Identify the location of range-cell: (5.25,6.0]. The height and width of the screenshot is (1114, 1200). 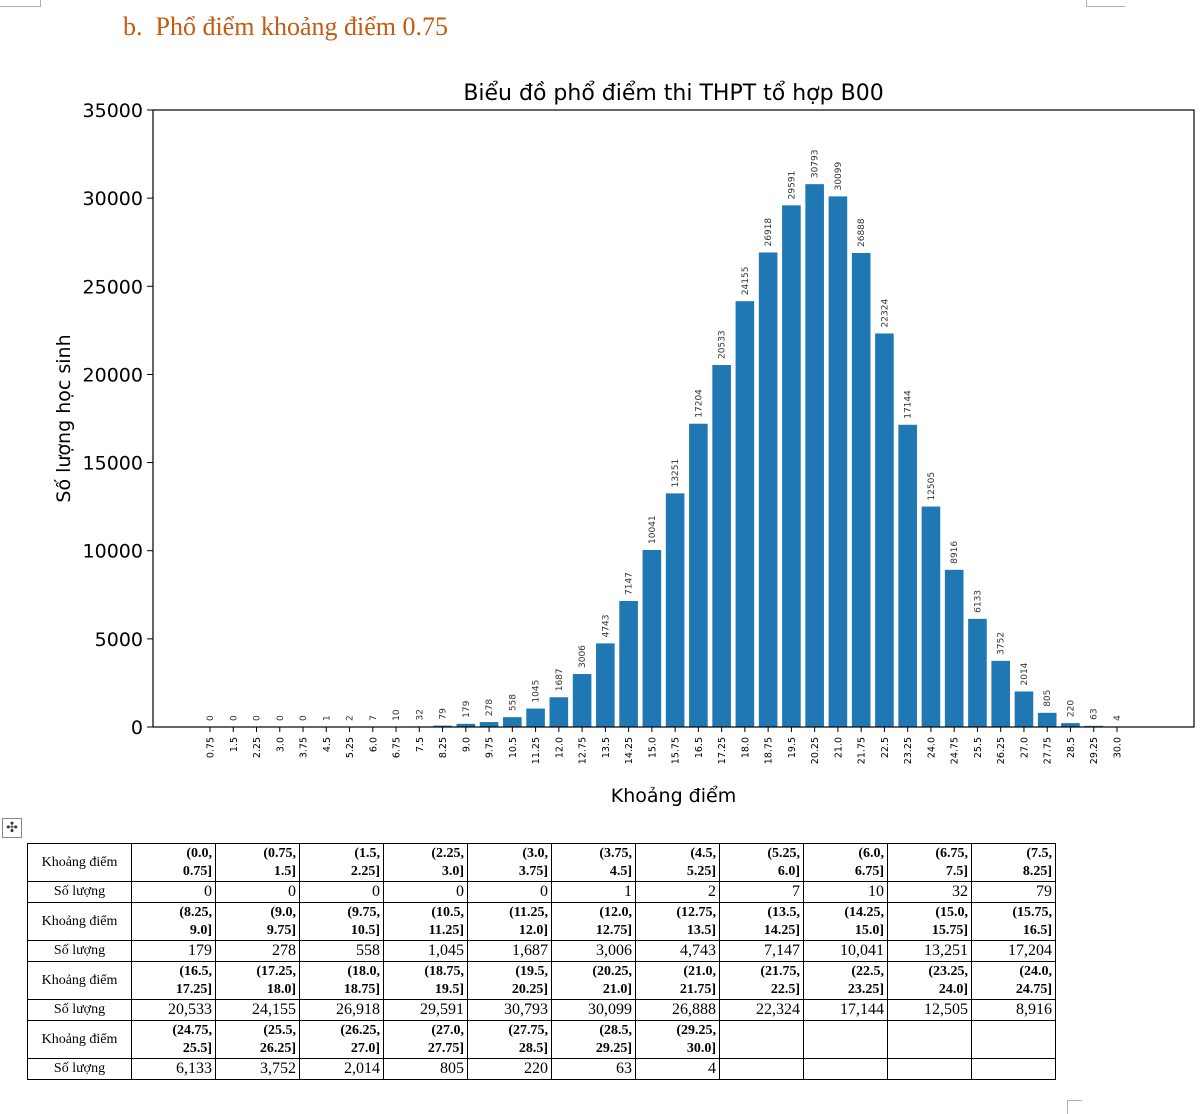
(762, 863).